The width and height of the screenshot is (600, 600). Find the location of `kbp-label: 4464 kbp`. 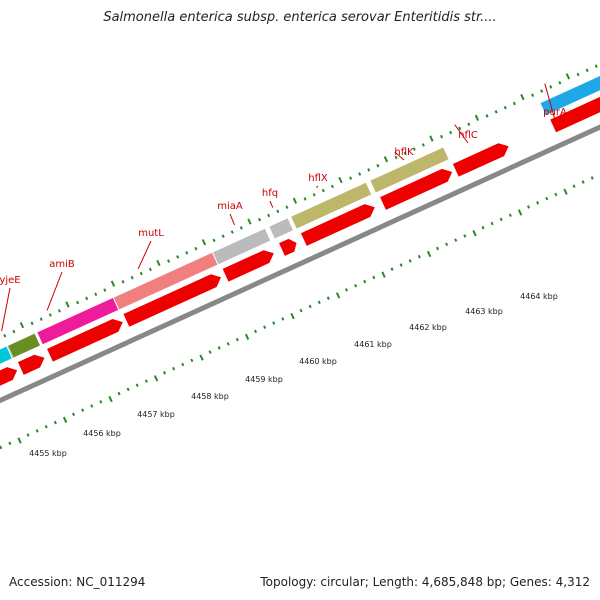

kbp-label: 4464 kbp is located at coordinates (539, 296).